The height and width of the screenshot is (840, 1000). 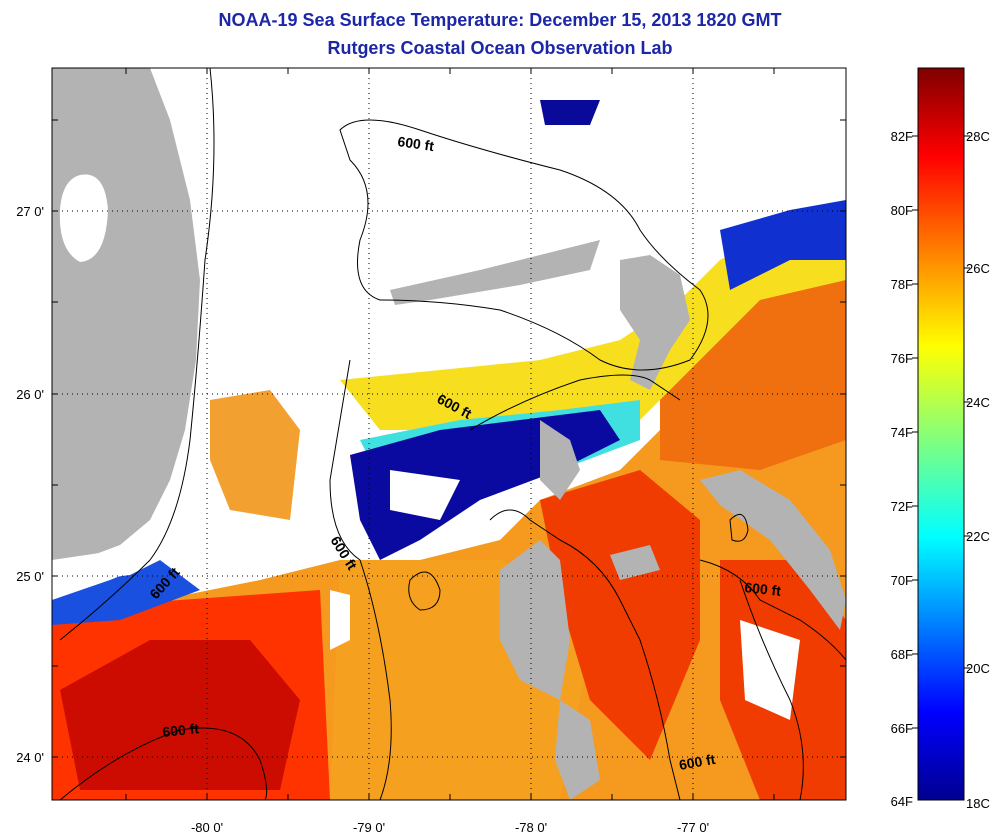 I want to click on contour-600ft-cay, so click(x=424, y=591).